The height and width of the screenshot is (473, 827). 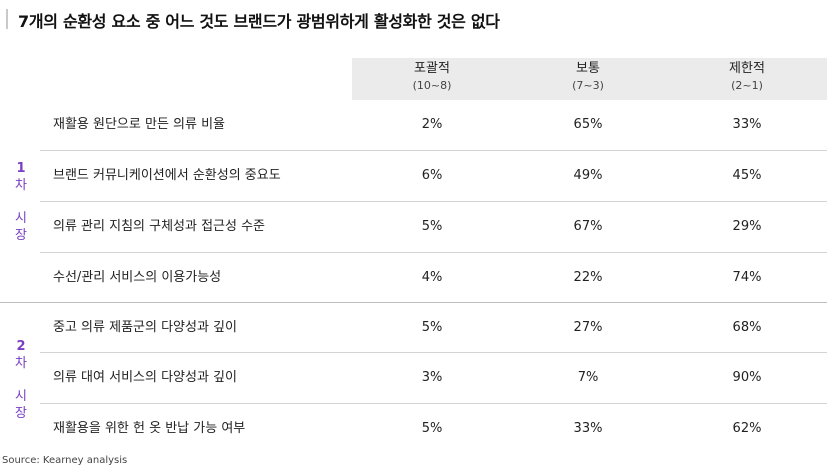 I want to click on cell-comprehensive: 4%, so click(x=432, y=277).